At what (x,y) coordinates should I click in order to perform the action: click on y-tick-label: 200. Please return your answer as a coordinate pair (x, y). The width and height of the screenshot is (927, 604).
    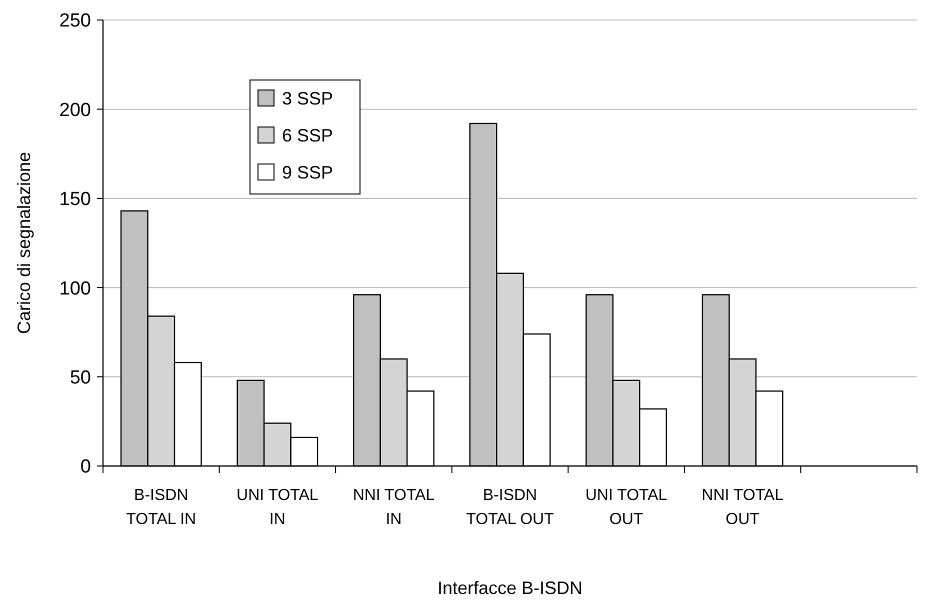
    Looking at the image, I should click on (75, 110).